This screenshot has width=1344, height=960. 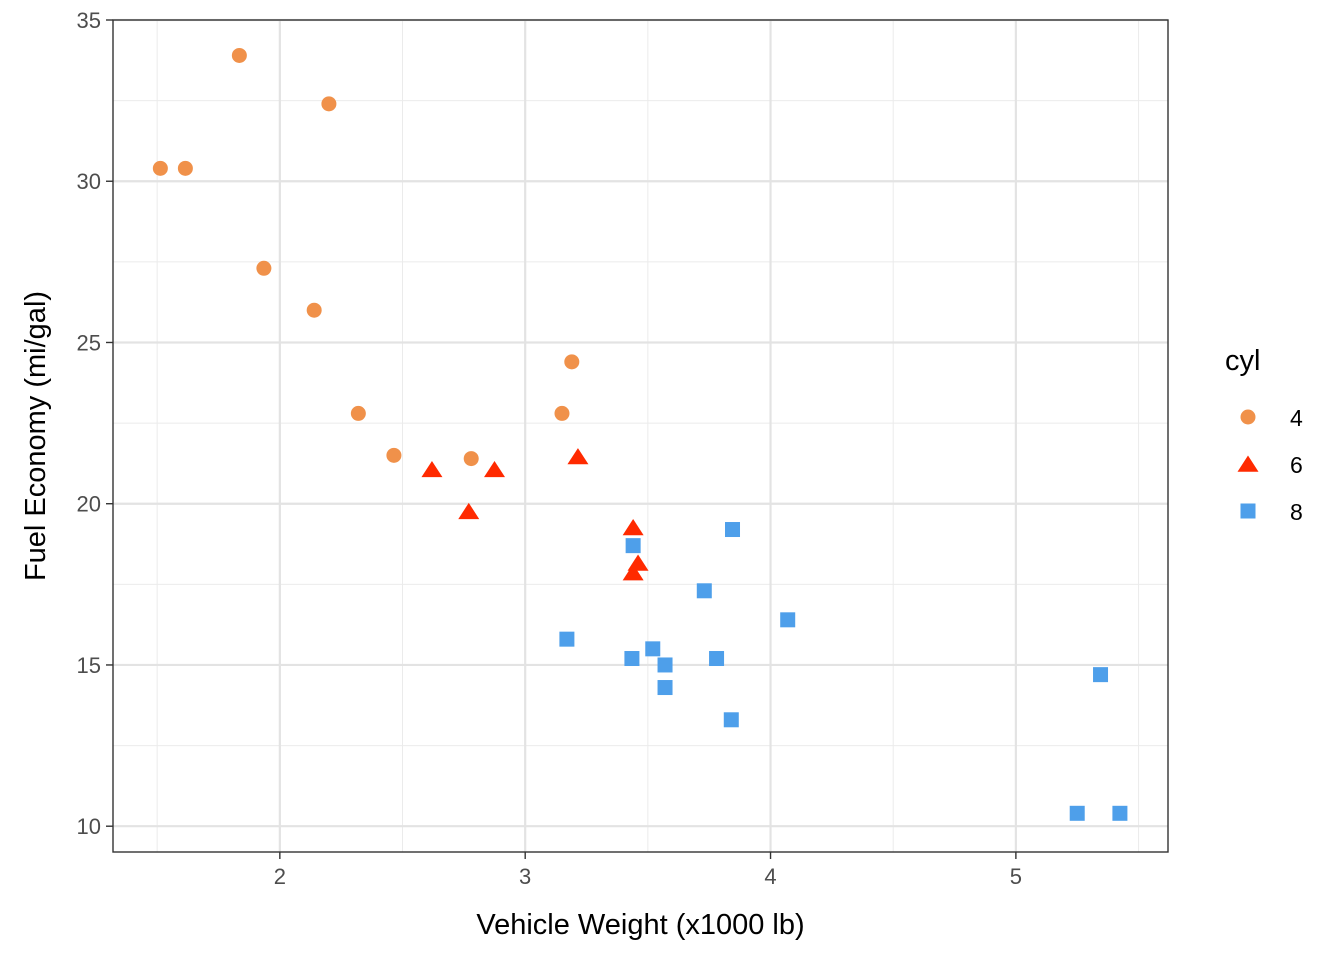 What do you see at coordinates (1016, 876) in the screenshot?
I see `x-tick-label: 5` at bounding box center [1016, 876].